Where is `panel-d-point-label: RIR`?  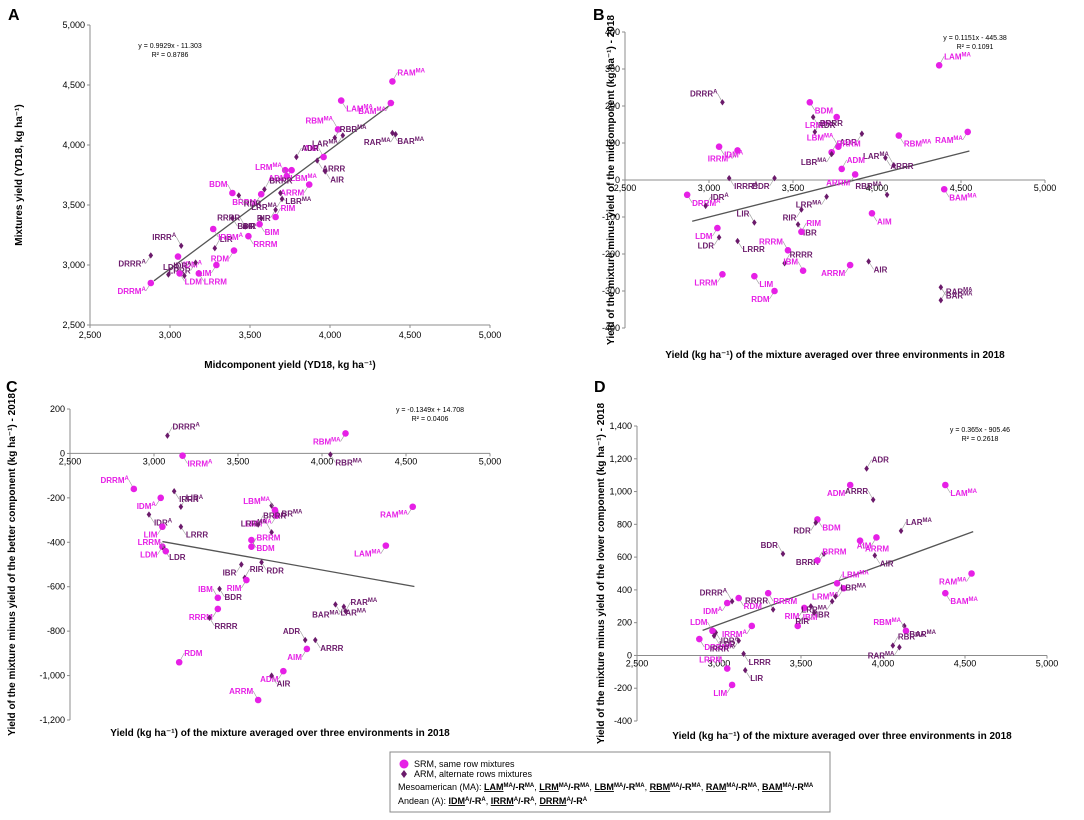 panel-d-point-label: RIR is located at coordinates (802, 621).